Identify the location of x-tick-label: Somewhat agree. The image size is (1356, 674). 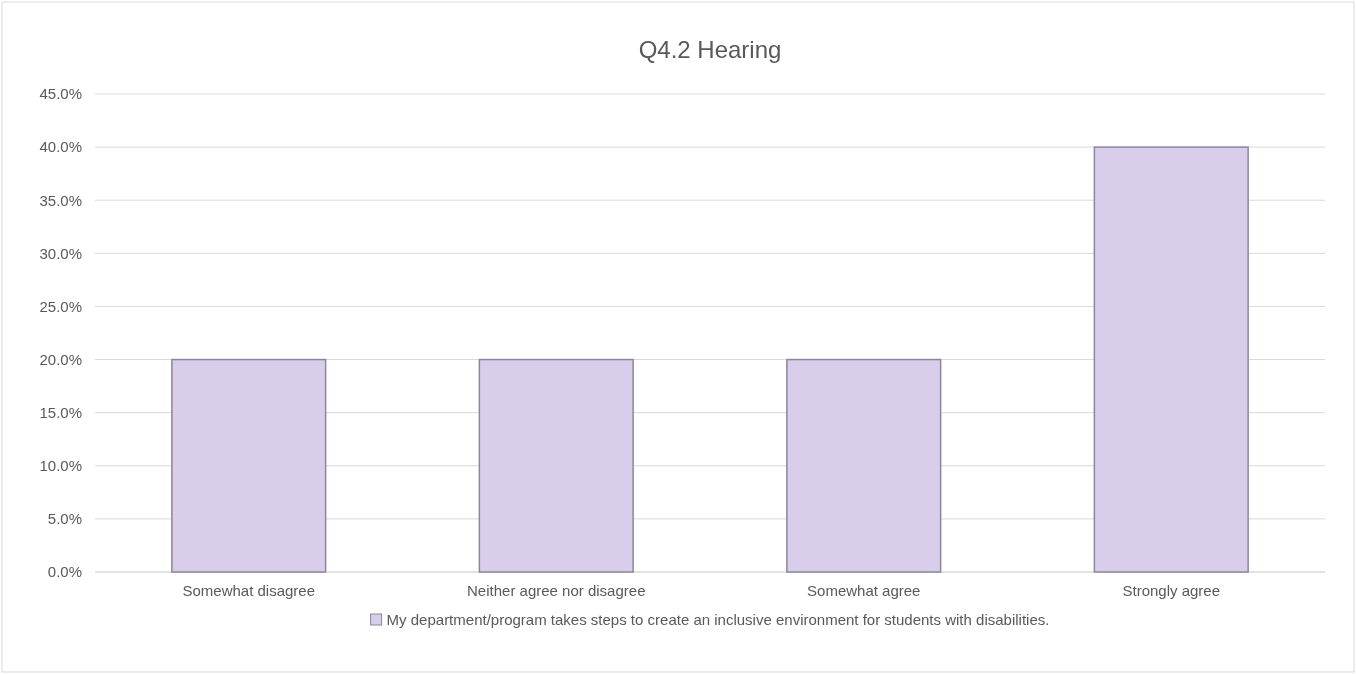
(864, 590).